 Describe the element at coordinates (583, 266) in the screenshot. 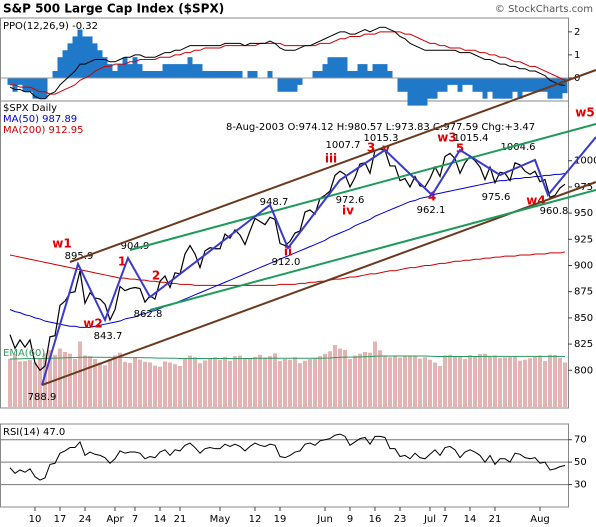

I see `y-tick-label: 900` at that location.